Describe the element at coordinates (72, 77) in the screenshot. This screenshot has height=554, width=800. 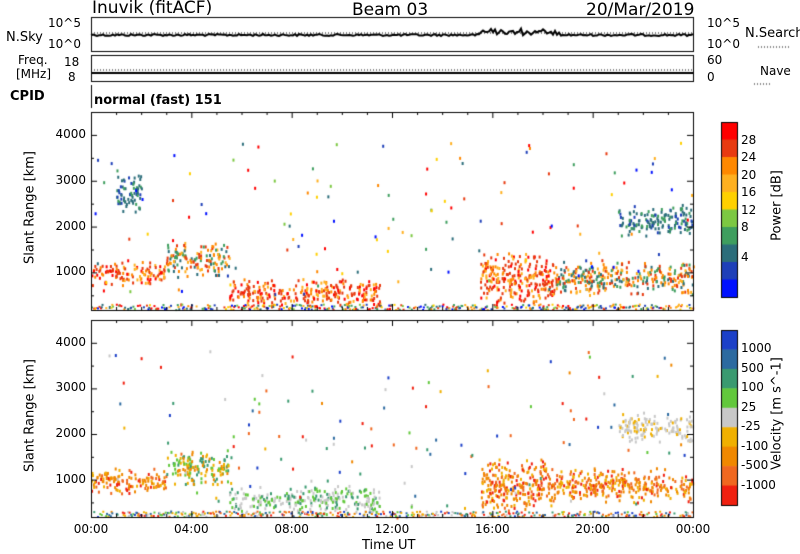
I see `freq-tick-low: 8` at that location.